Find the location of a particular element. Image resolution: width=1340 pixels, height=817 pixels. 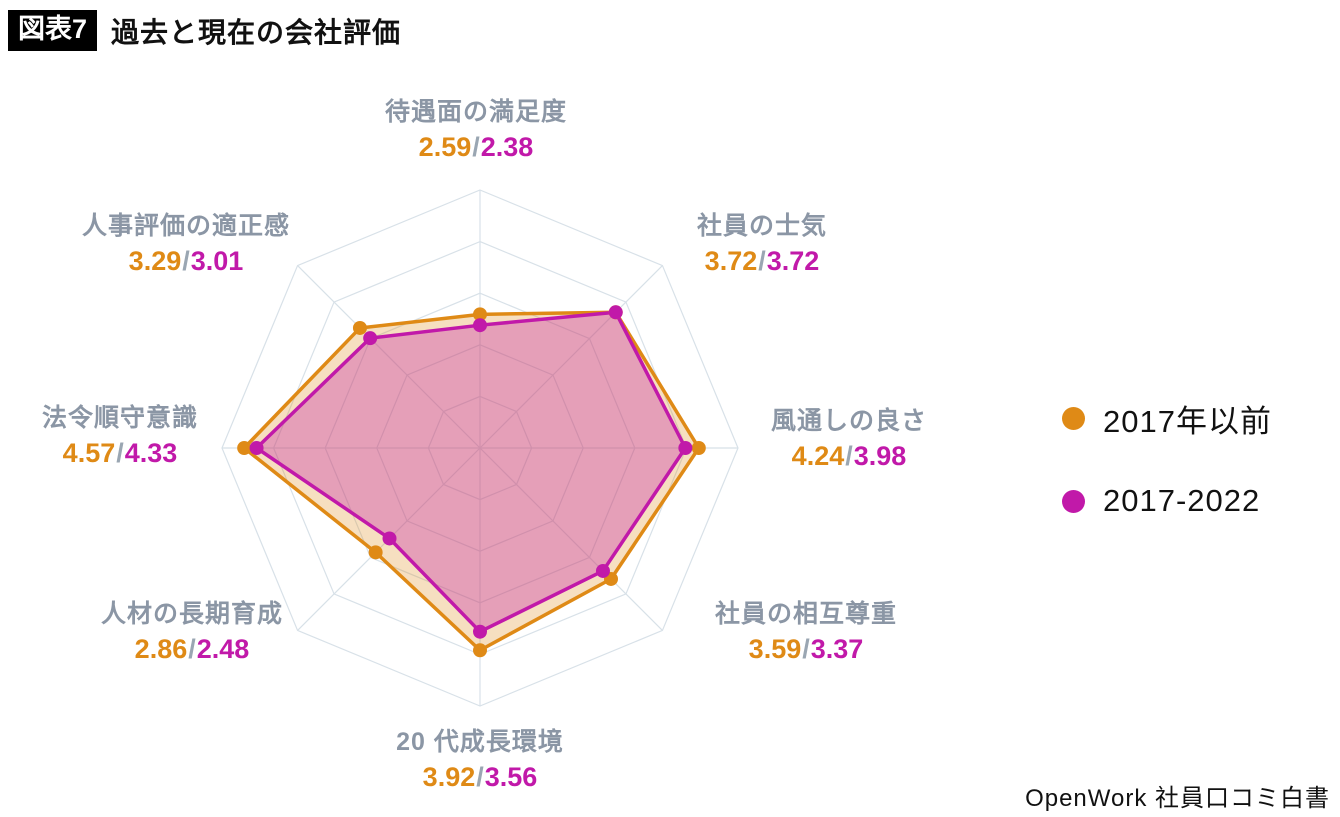

axis-values: 2.59/2.38 is located at coordinates (476, 148).